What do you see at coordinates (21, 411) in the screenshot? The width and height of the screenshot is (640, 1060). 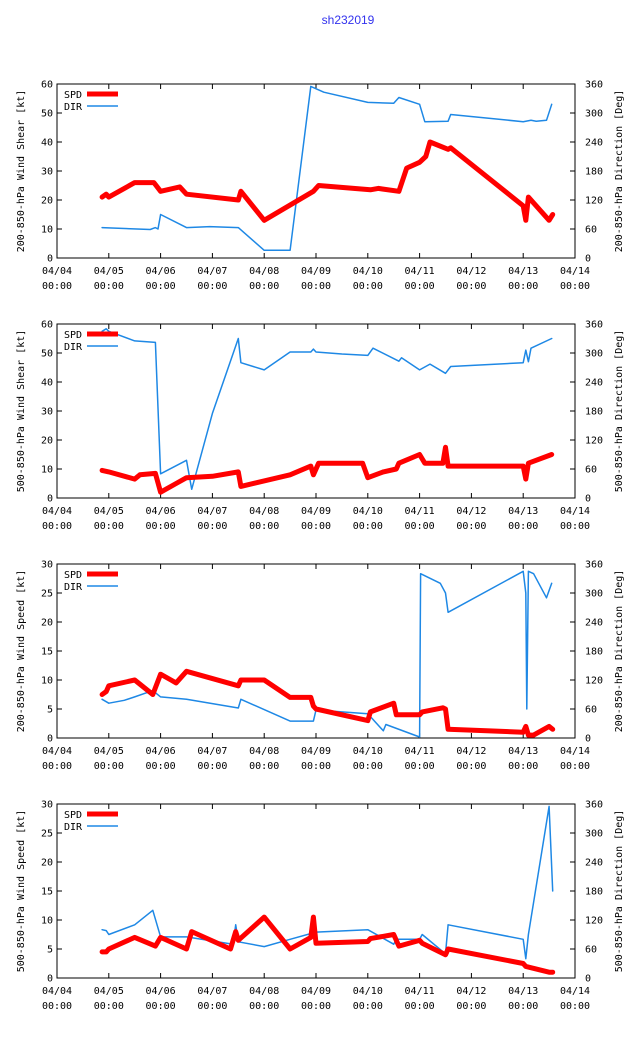 I see `y-axis-label: 500-850-hPa Wind Shear [kt]` at bounding box center [21, 411].